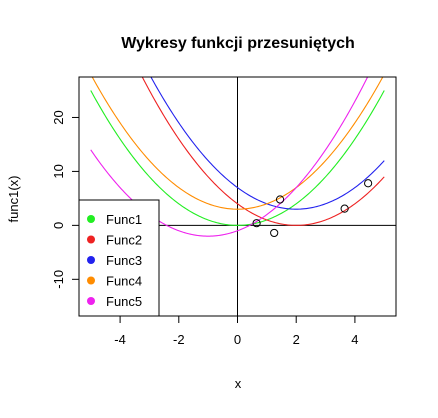  What do you see at coordinates (91, 280) in the screenshot?
I see `legend-marker-func4` at bounding box center [91, 280].